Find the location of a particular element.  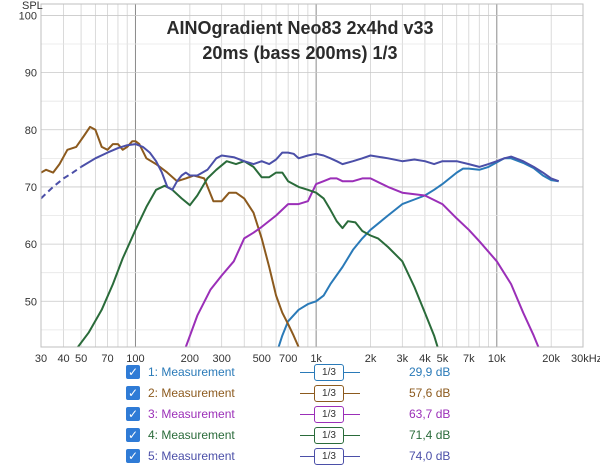

y-tick-label: 60 is located at coordinates (31, 245).